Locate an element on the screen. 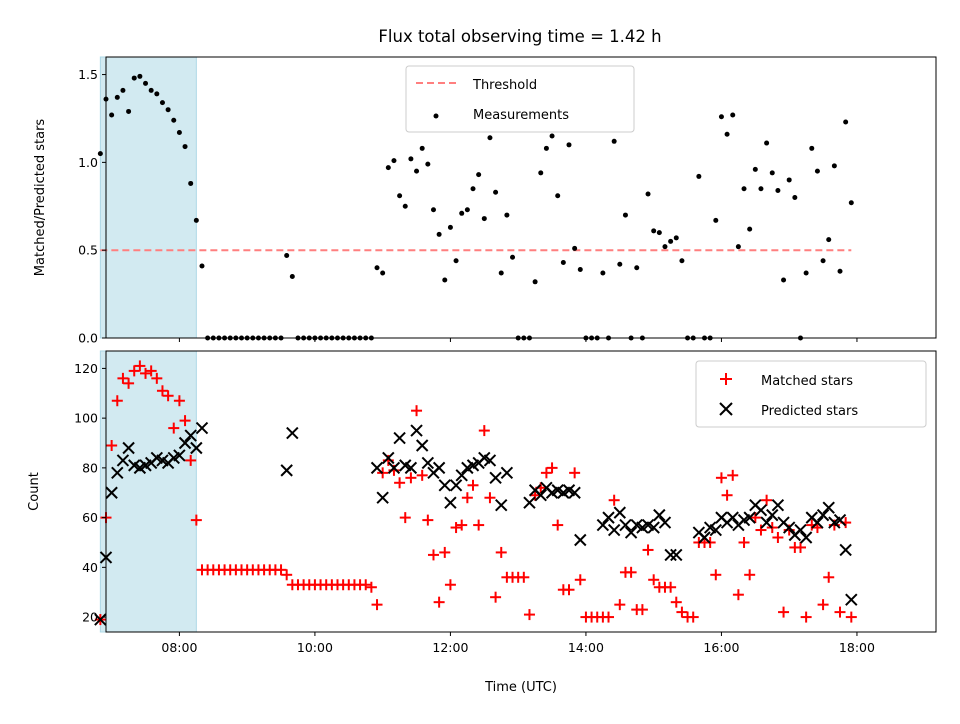 The height and width of the screenshot is (724, 960). top-x-ticks is located at coordinates (518, 340).